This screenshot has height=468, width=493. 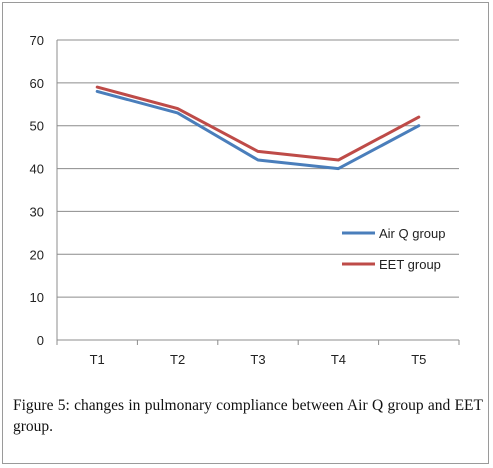 I want to click on series-lines, so click(x=258, y=128).